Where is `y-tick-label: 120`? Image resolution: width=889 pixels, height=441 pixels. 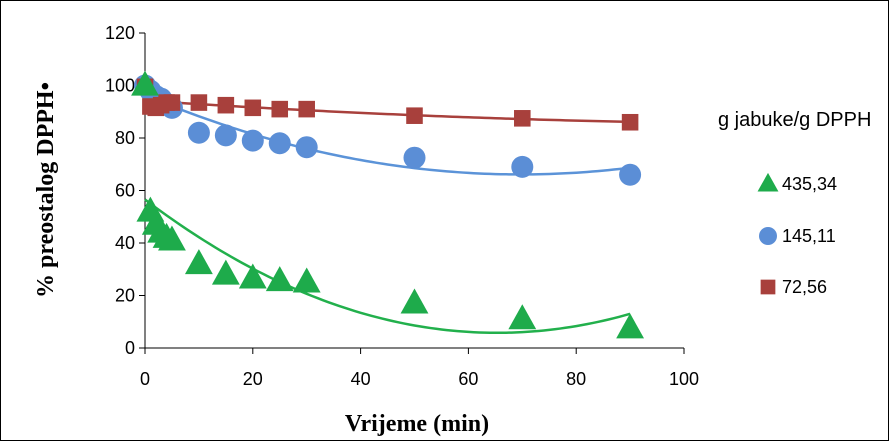
y-tick-label: 120 is located at coordinates (120, 33).